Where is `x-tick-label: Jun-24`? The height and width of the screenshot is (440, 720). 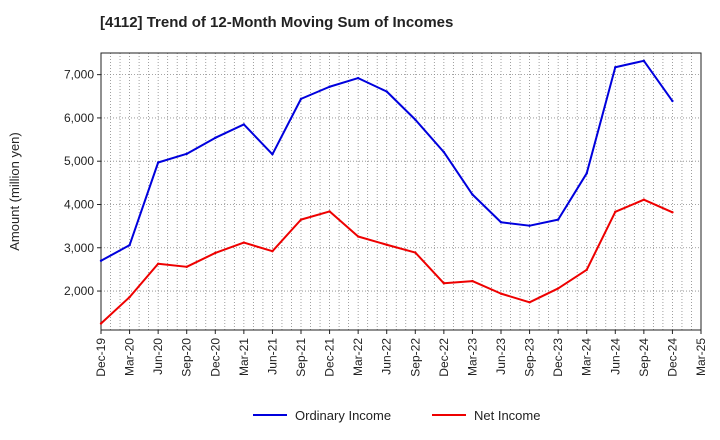
x-tick-label: Jun-24 is located at coordinates (615, 356).